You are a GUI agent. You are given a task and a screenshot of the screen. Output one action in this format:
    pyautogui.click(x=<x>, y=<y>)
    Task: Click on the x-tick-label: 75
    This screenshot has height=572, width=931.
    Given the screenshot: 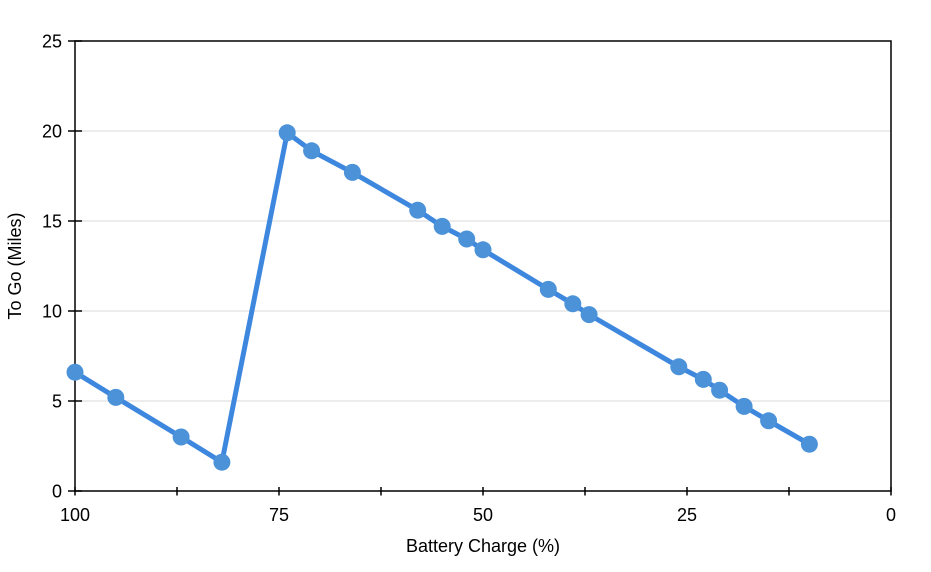 What is the action you would take?
    pyautogui.click(x=279, y=515)
    